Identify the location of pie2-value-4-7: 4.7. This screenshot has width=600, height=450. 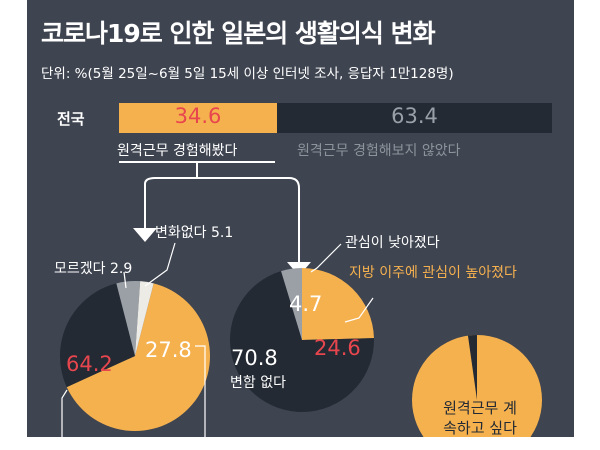
(306, 304).